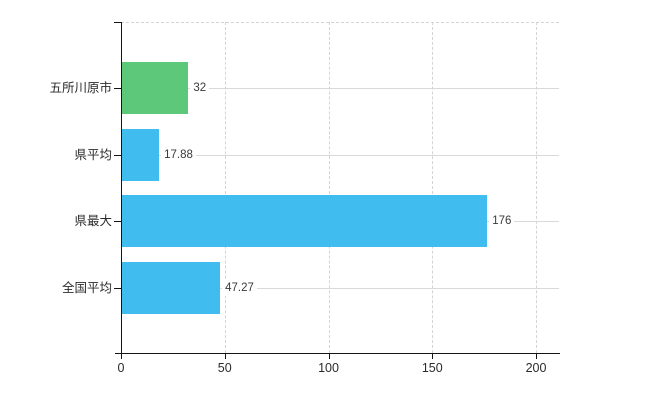 The image size is (650, 400). Describe the element at coordinates (502, 221) in the screenshot. I see `bar-value-label: 176` at that location.